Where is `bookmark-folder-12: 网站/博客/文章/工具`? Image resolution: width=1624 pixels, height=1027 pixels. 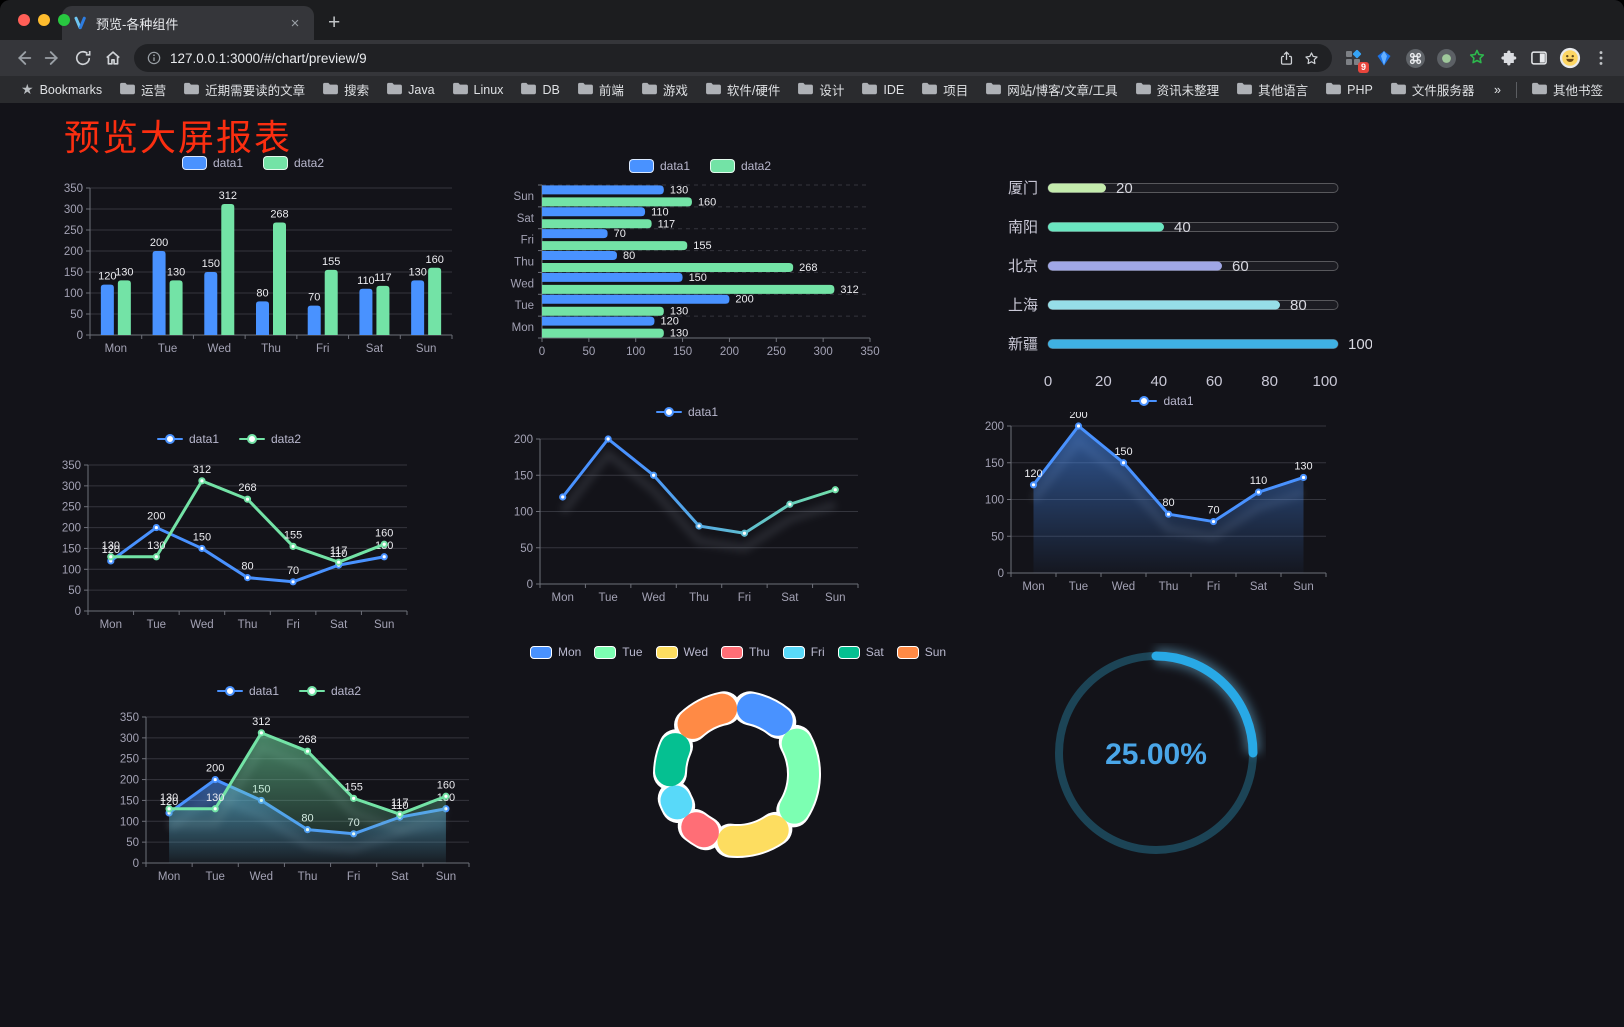 bookmark-folder-12: 网站/博客/文章/工具 is located at coordinates (1051, 89).